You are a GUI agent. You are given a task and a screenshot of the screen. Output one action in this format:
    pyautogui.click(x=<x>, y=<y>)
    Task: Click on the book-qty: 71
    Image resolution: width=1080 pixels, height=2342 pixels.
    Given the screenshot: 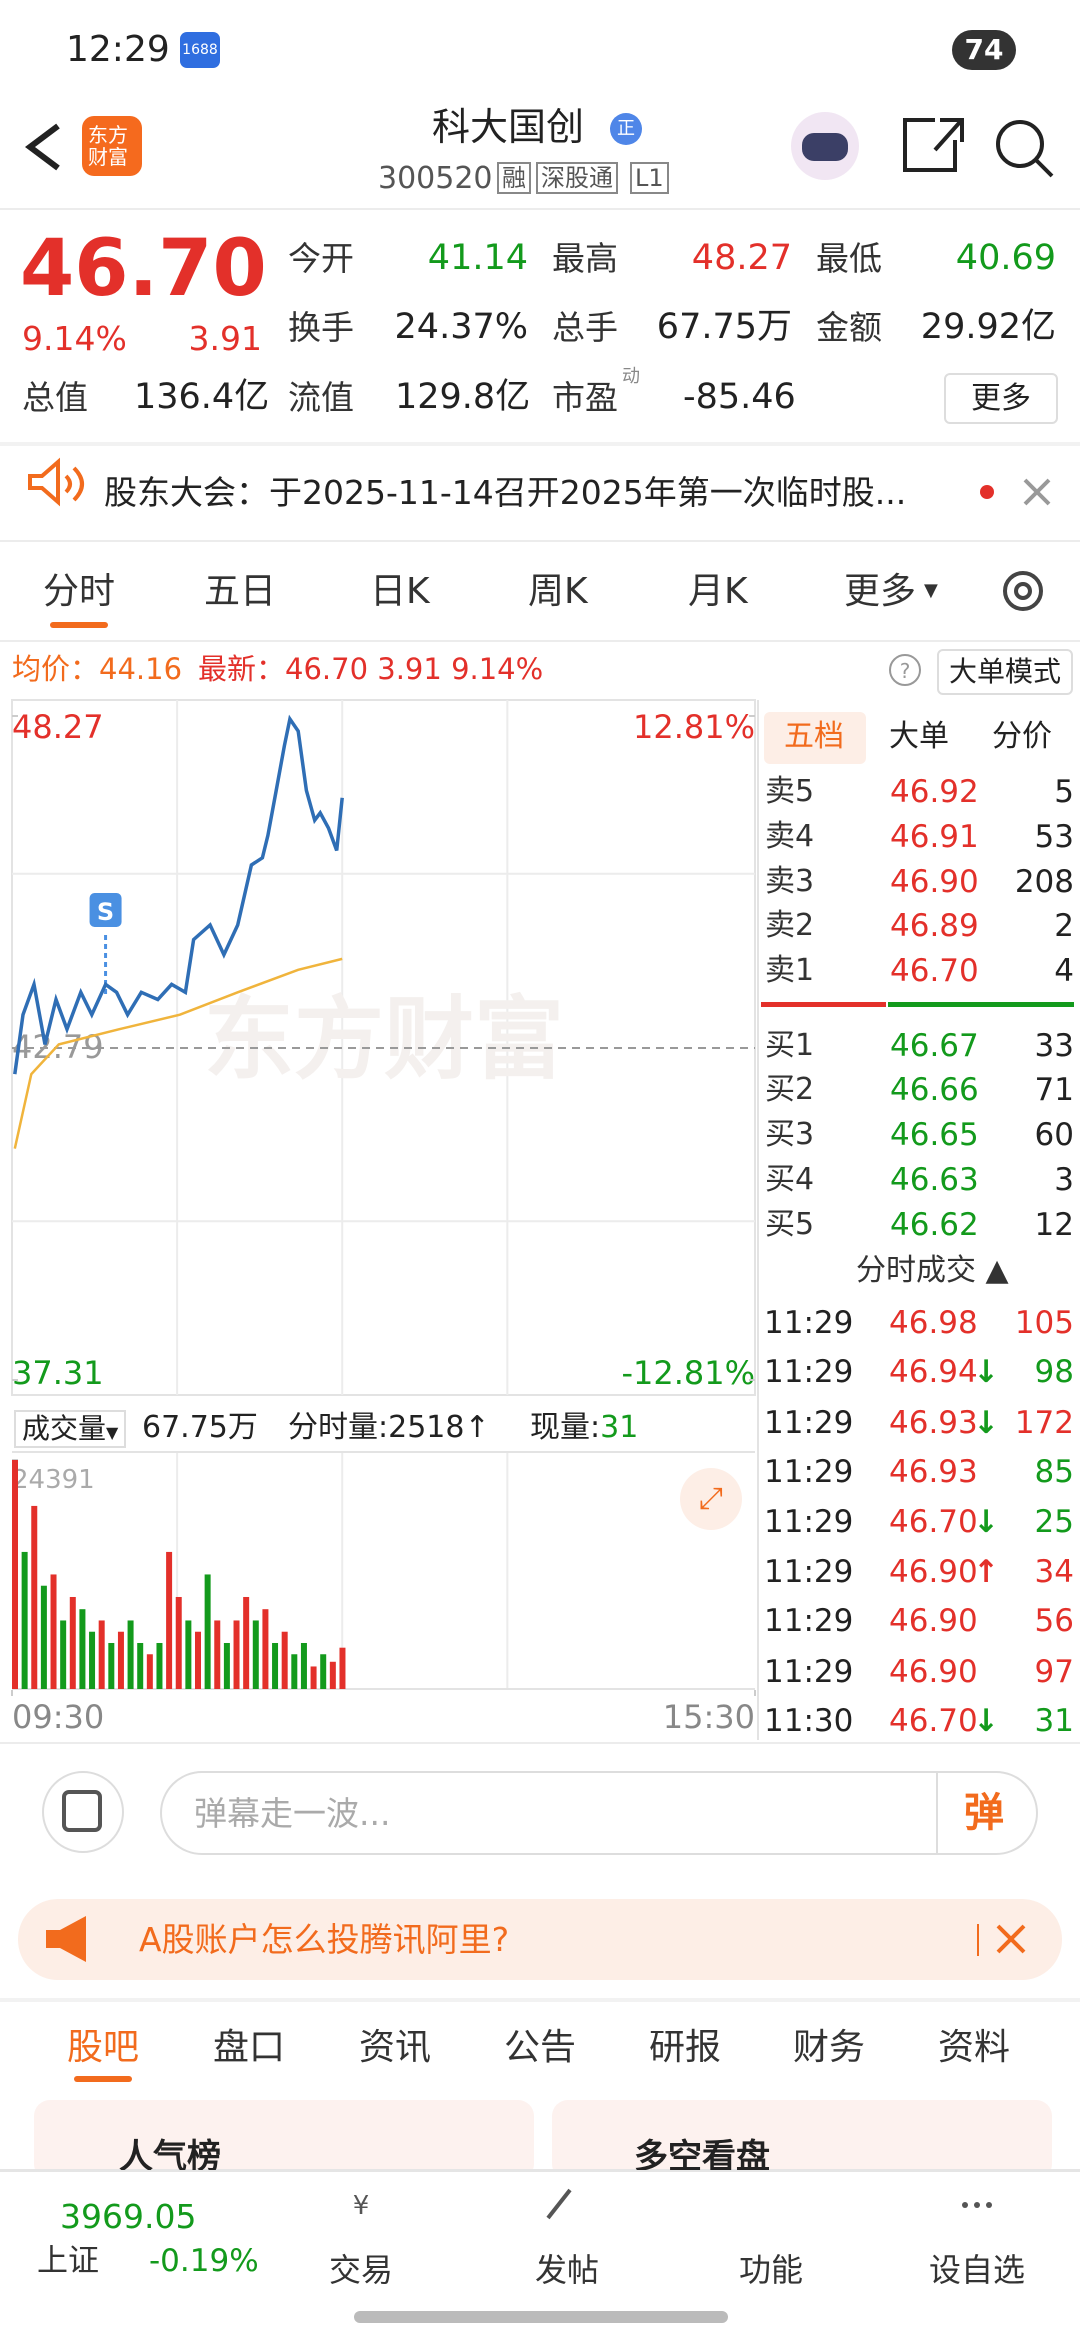 What is the action you would take?
    pyautogui.click(x=1054, y=1090)
    